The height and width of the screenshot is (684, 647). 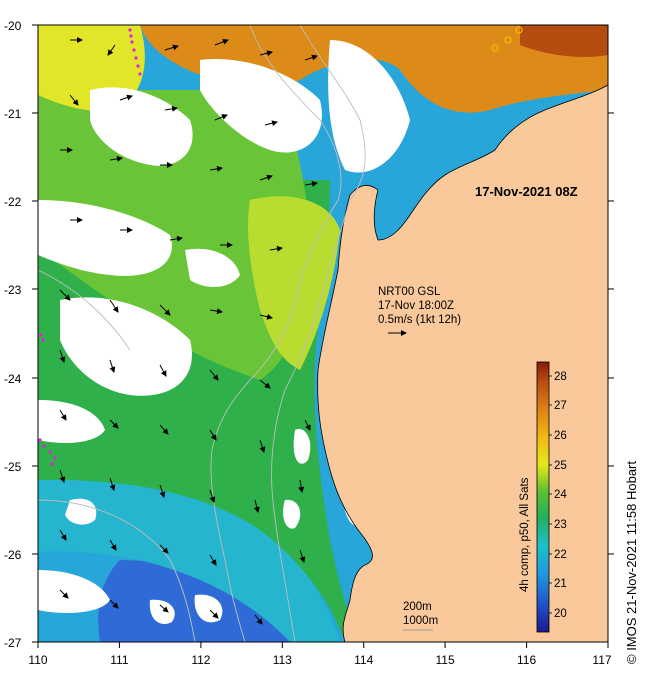 I want to click on colorbar-tick-27: 27, so click(x=560, y=406).